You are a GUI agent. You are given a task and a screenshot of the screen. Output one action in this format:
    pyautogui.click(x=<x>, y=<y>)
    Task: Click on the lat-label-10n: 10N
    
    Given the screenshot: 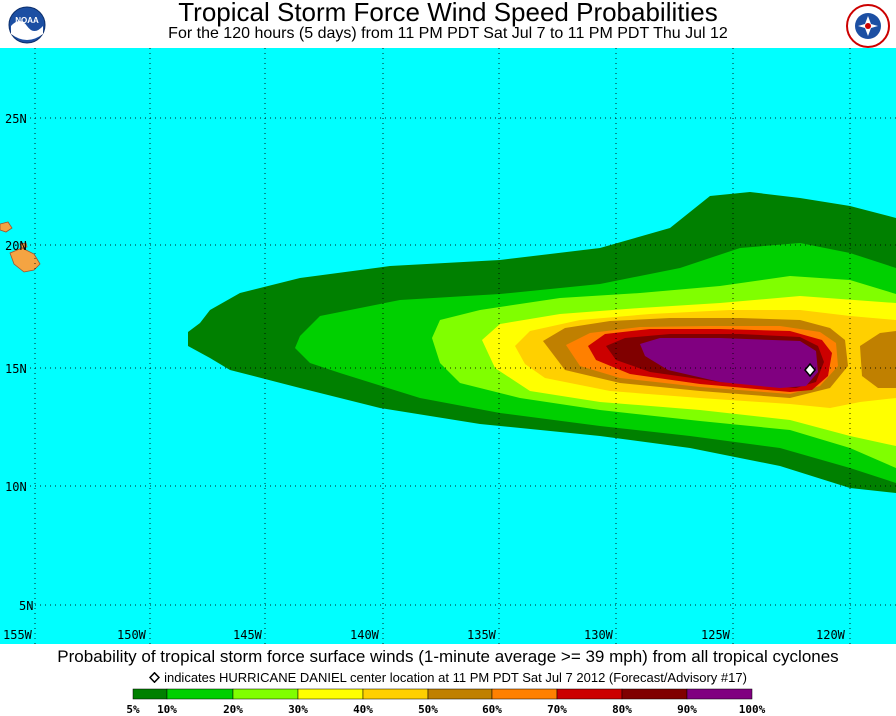 What is the action you would take?
    pyautogui.click(x=16, y=487)
    